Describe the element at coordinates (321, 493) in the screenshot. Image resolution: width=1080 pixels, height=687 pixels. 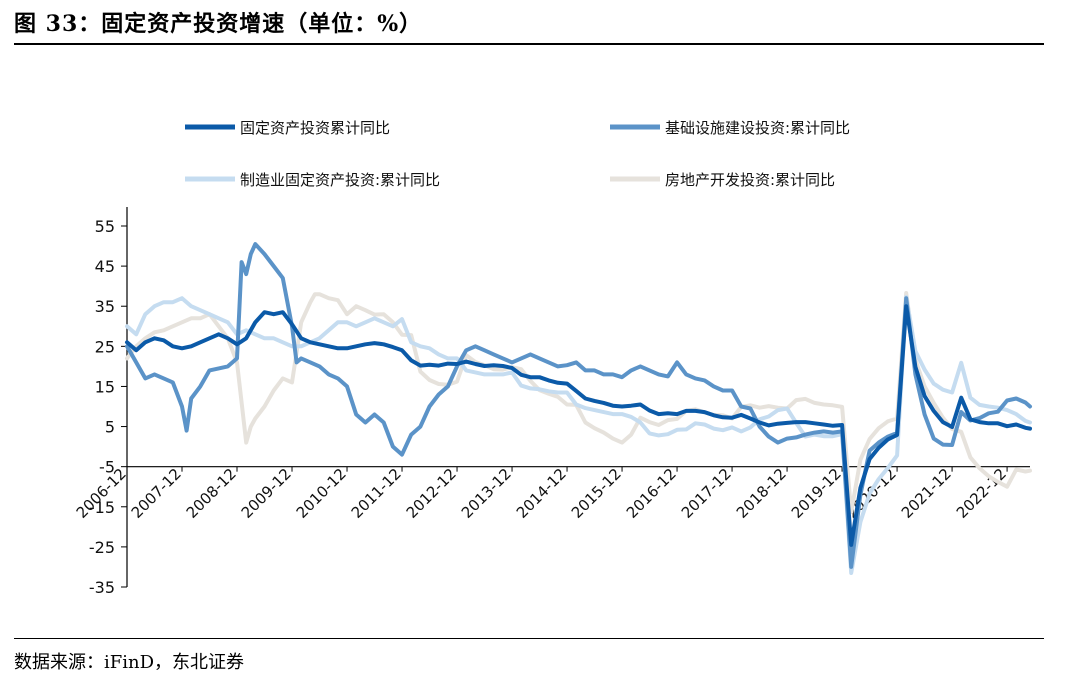
I see `x-tick-label: 2010-12` at that location.